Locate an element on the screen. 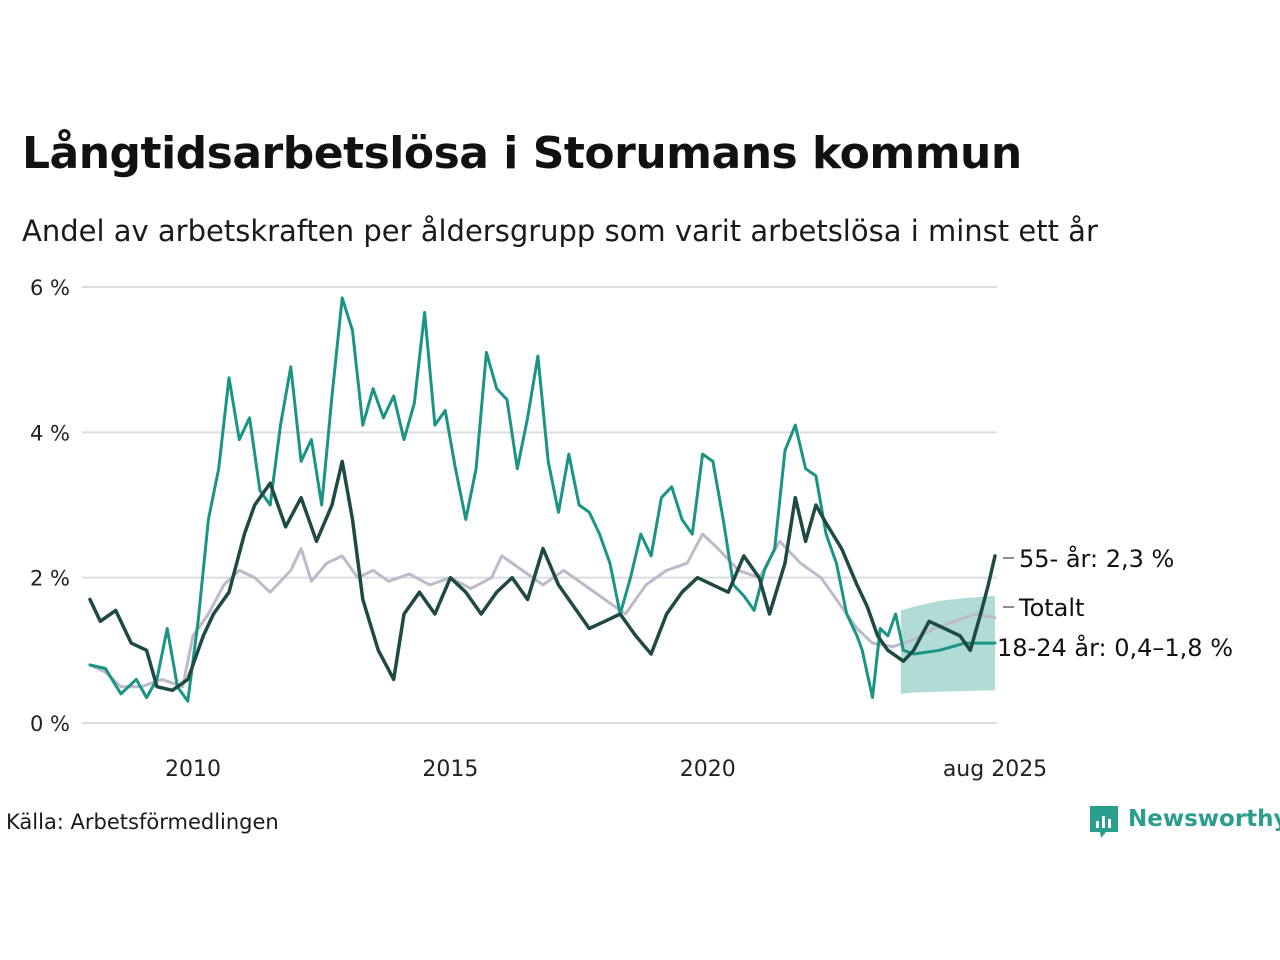 The height and width of the screenshot is (960, 1280). youth-uncertainty-band is located at coordinates (947, 644).